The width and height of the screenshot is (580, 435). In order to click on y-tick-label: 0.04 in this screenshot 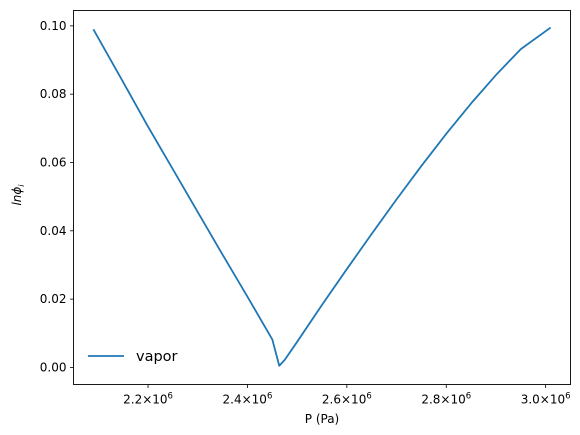, I will do `click(53, 231)`.